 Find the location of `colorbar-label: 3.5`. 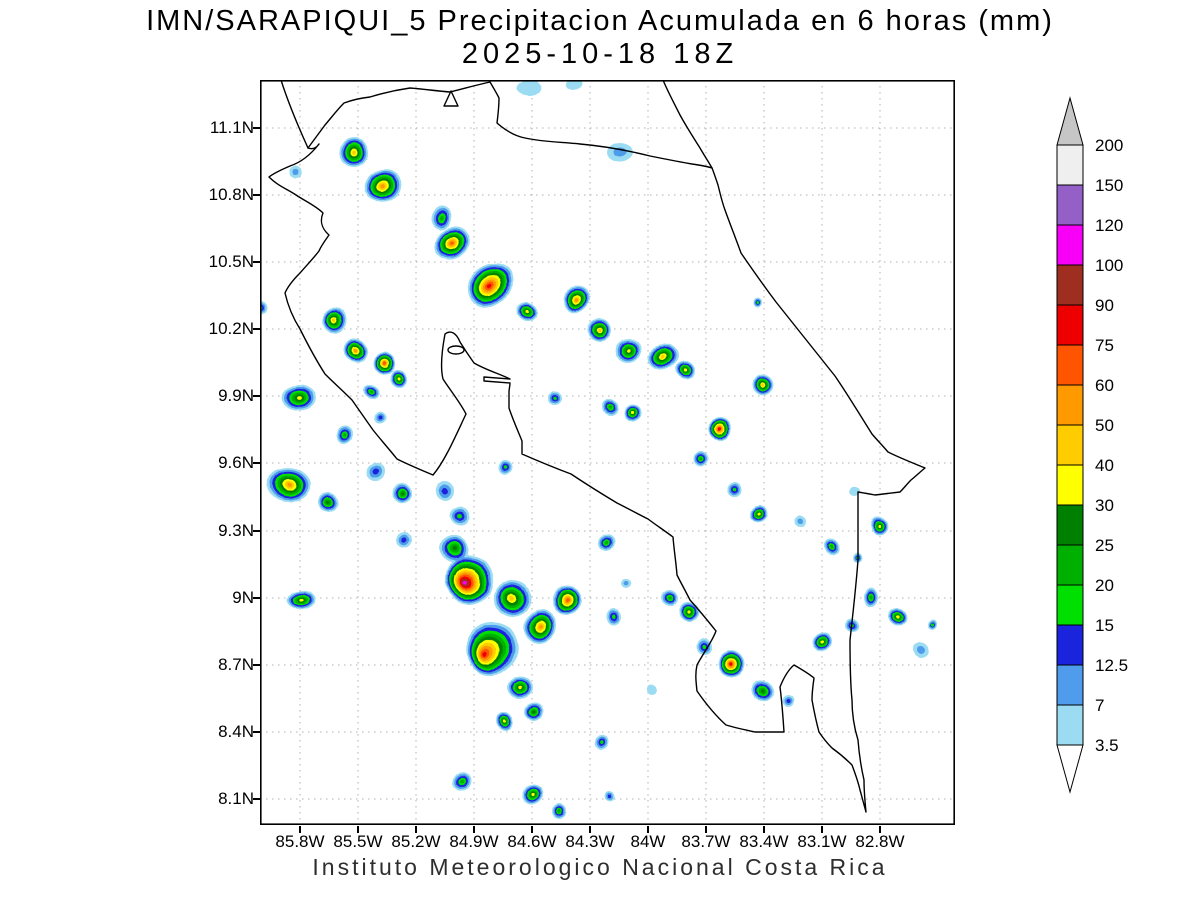

colorbar-label: 3.5 is located at coordinates (1107, 745).